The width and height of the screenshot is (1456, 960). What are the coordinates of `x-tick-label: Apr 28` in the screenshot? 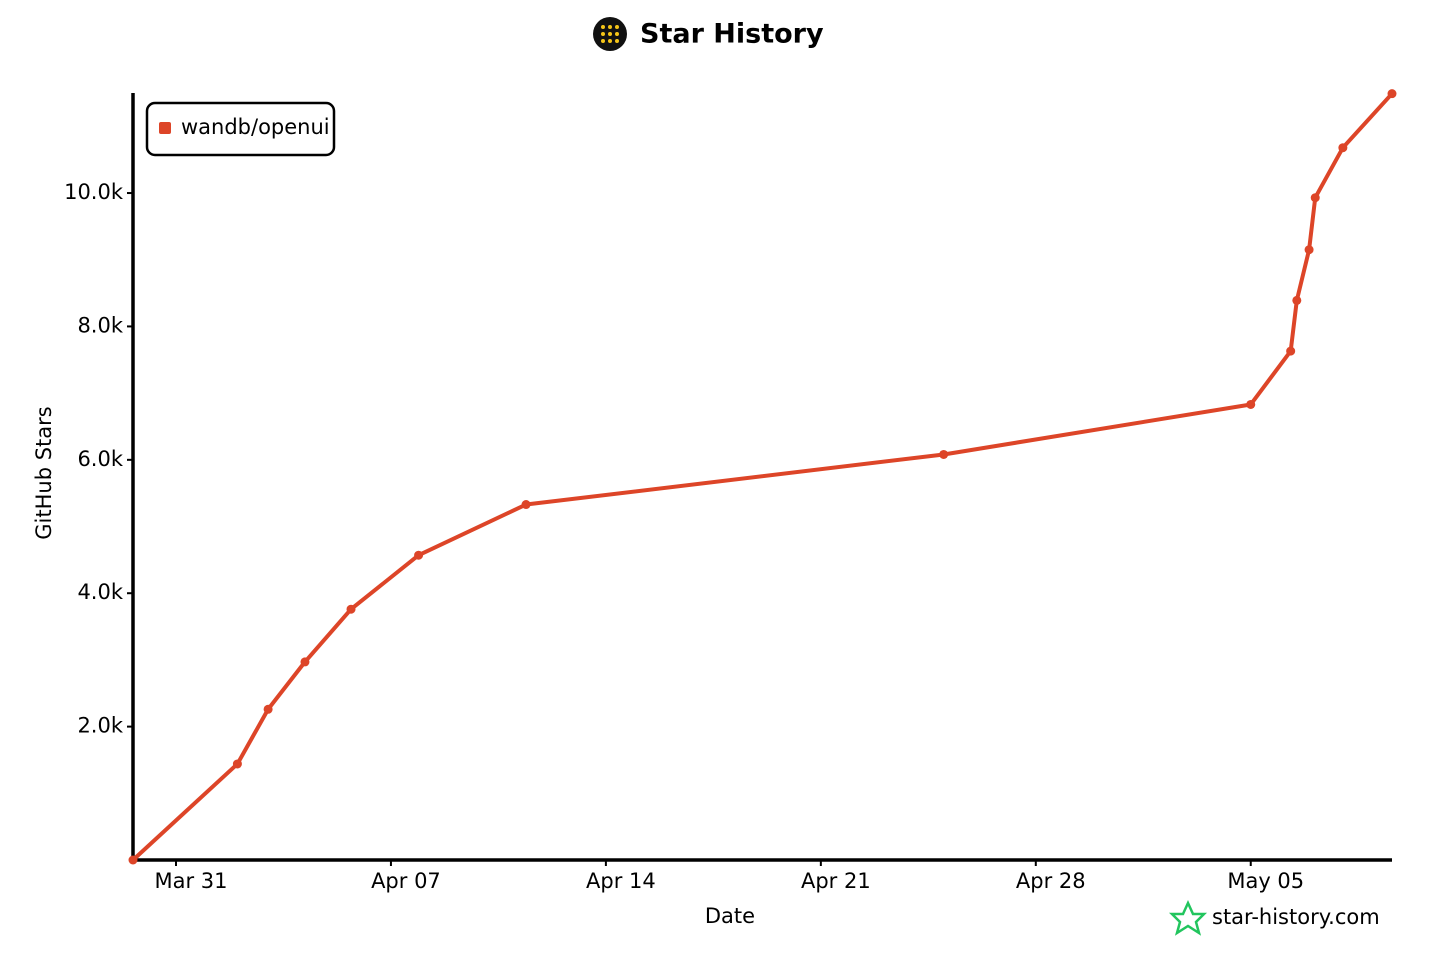 It's located at (1051, 881).